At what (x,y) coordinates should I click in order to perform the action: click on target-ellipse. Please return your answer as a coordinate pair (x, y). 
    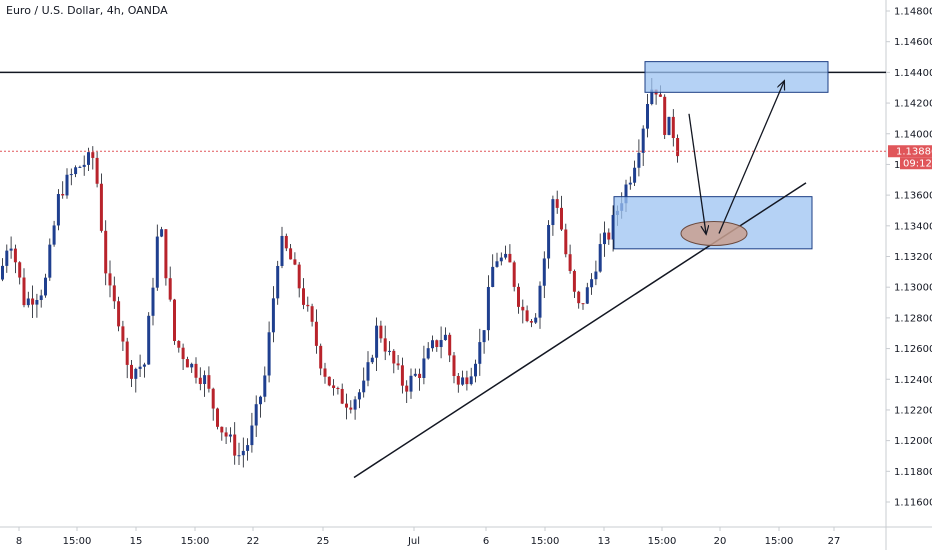
    Looking at the image, I should click on (714, 233).